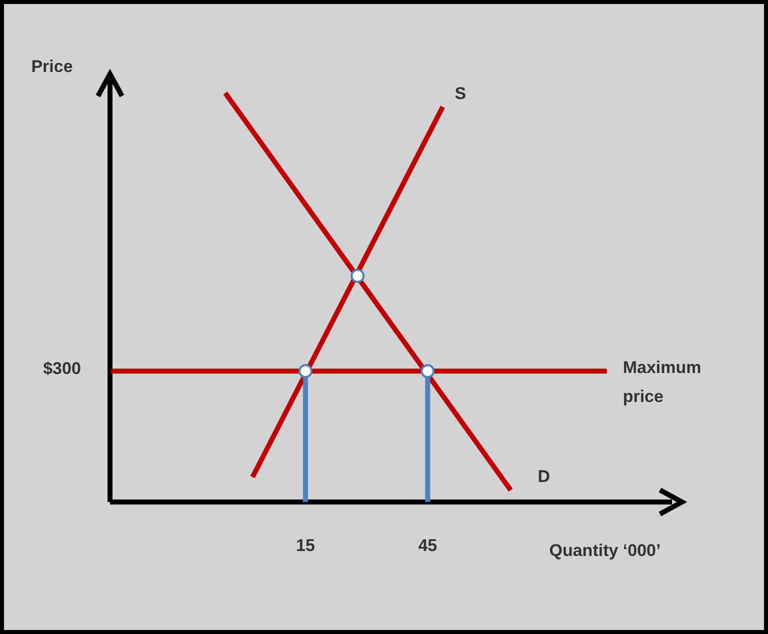 Image resolution: width=768 pixels, height=634 pixels. What do you see at coordinates (605, 550) in the screenshot?
I see `x-axis-title: Quantity ‘000’` at bounding box center [605, 550].